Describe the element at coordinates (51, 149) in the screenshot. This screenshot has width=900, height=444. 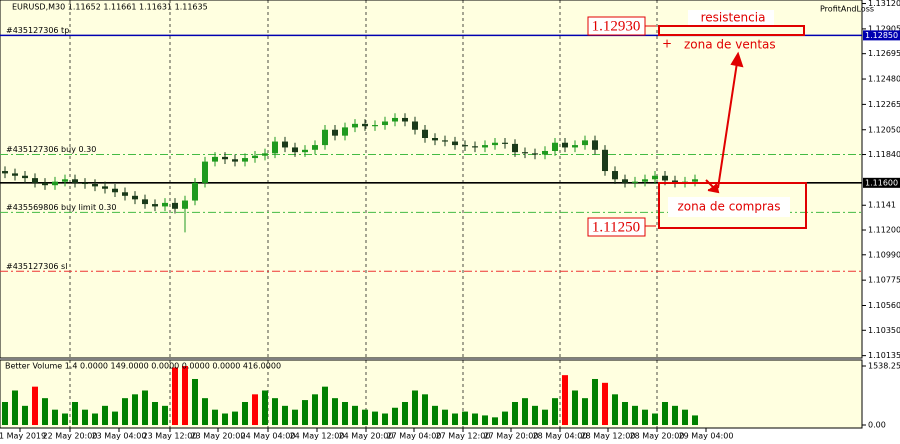
I see `level-label: #435127306 buy 0.30` at that location.